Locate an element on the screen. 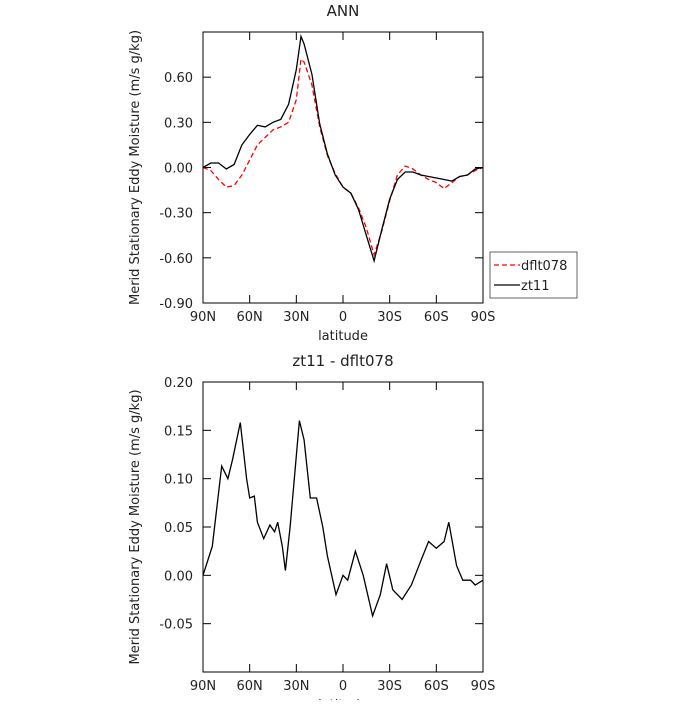  y-tick-label: 0.30 is located at coordinates (178, 123).